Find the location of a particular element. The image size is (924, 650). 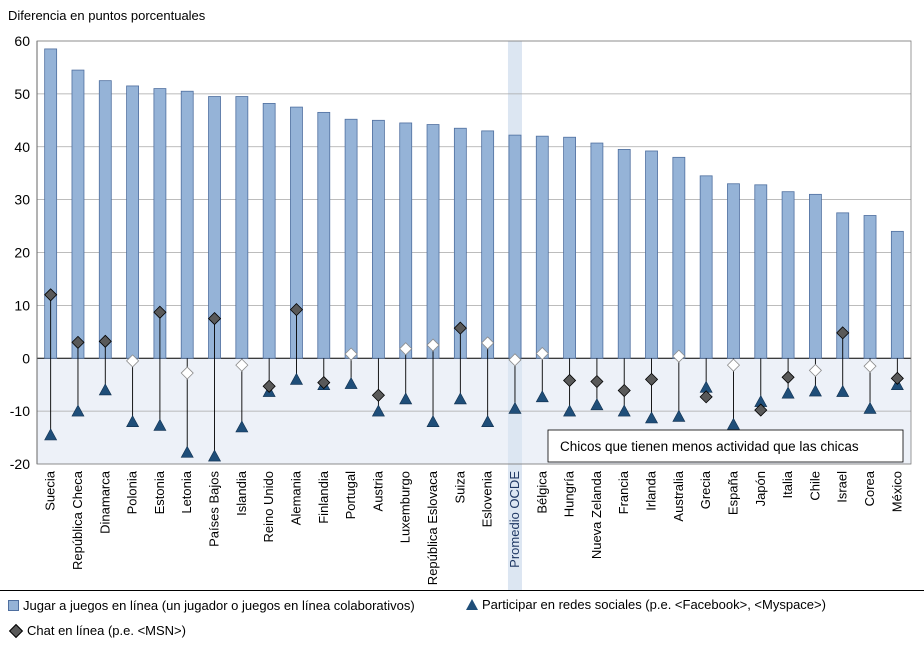

y-tick-label: 20 is located at coordinates (22, 253).